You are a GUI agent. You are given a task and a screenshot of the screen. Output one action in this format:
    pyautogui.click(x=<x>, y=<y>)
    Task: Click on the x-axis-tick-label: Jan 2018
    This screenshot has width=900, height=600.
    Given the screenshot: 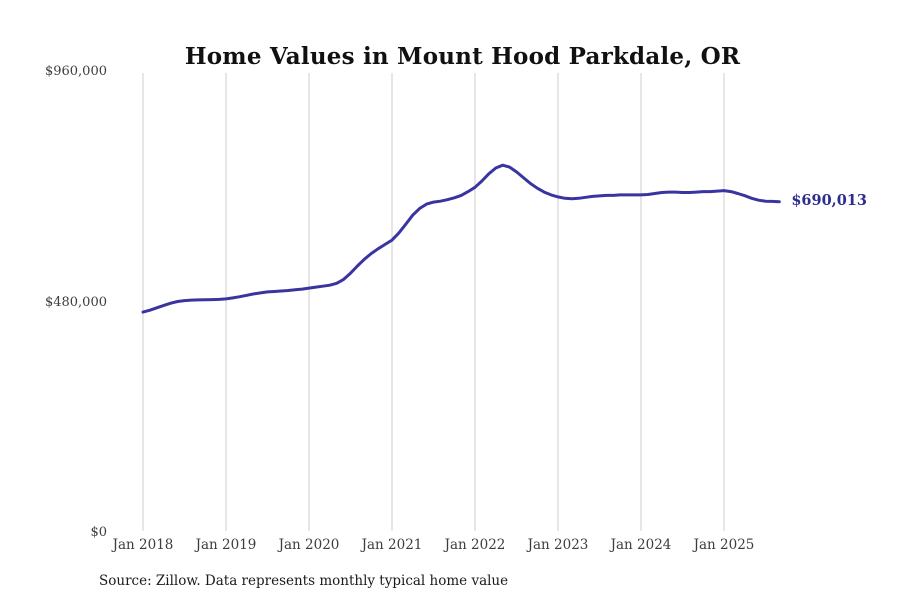 What is the action you would take?
    pyautogui.click(x=143, y=545)
    